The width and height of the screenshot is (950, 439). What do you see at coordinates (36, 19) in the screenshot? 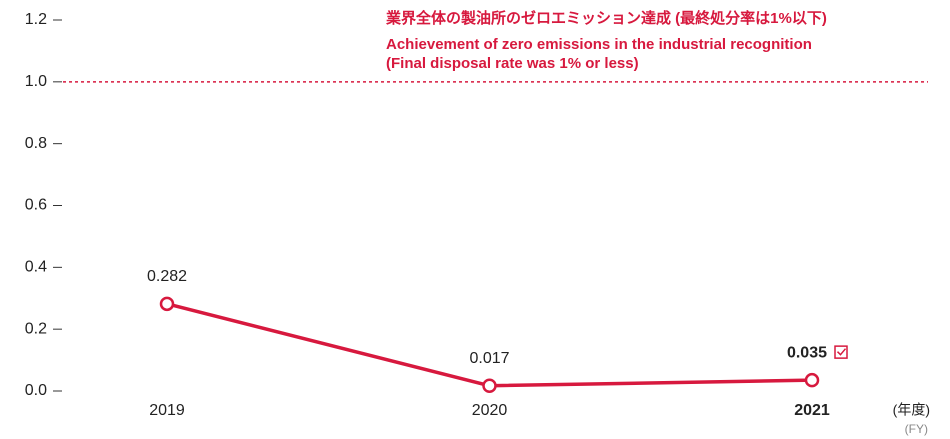
I see `y-tick-label: 1.2` at bounding box center [36, 19].